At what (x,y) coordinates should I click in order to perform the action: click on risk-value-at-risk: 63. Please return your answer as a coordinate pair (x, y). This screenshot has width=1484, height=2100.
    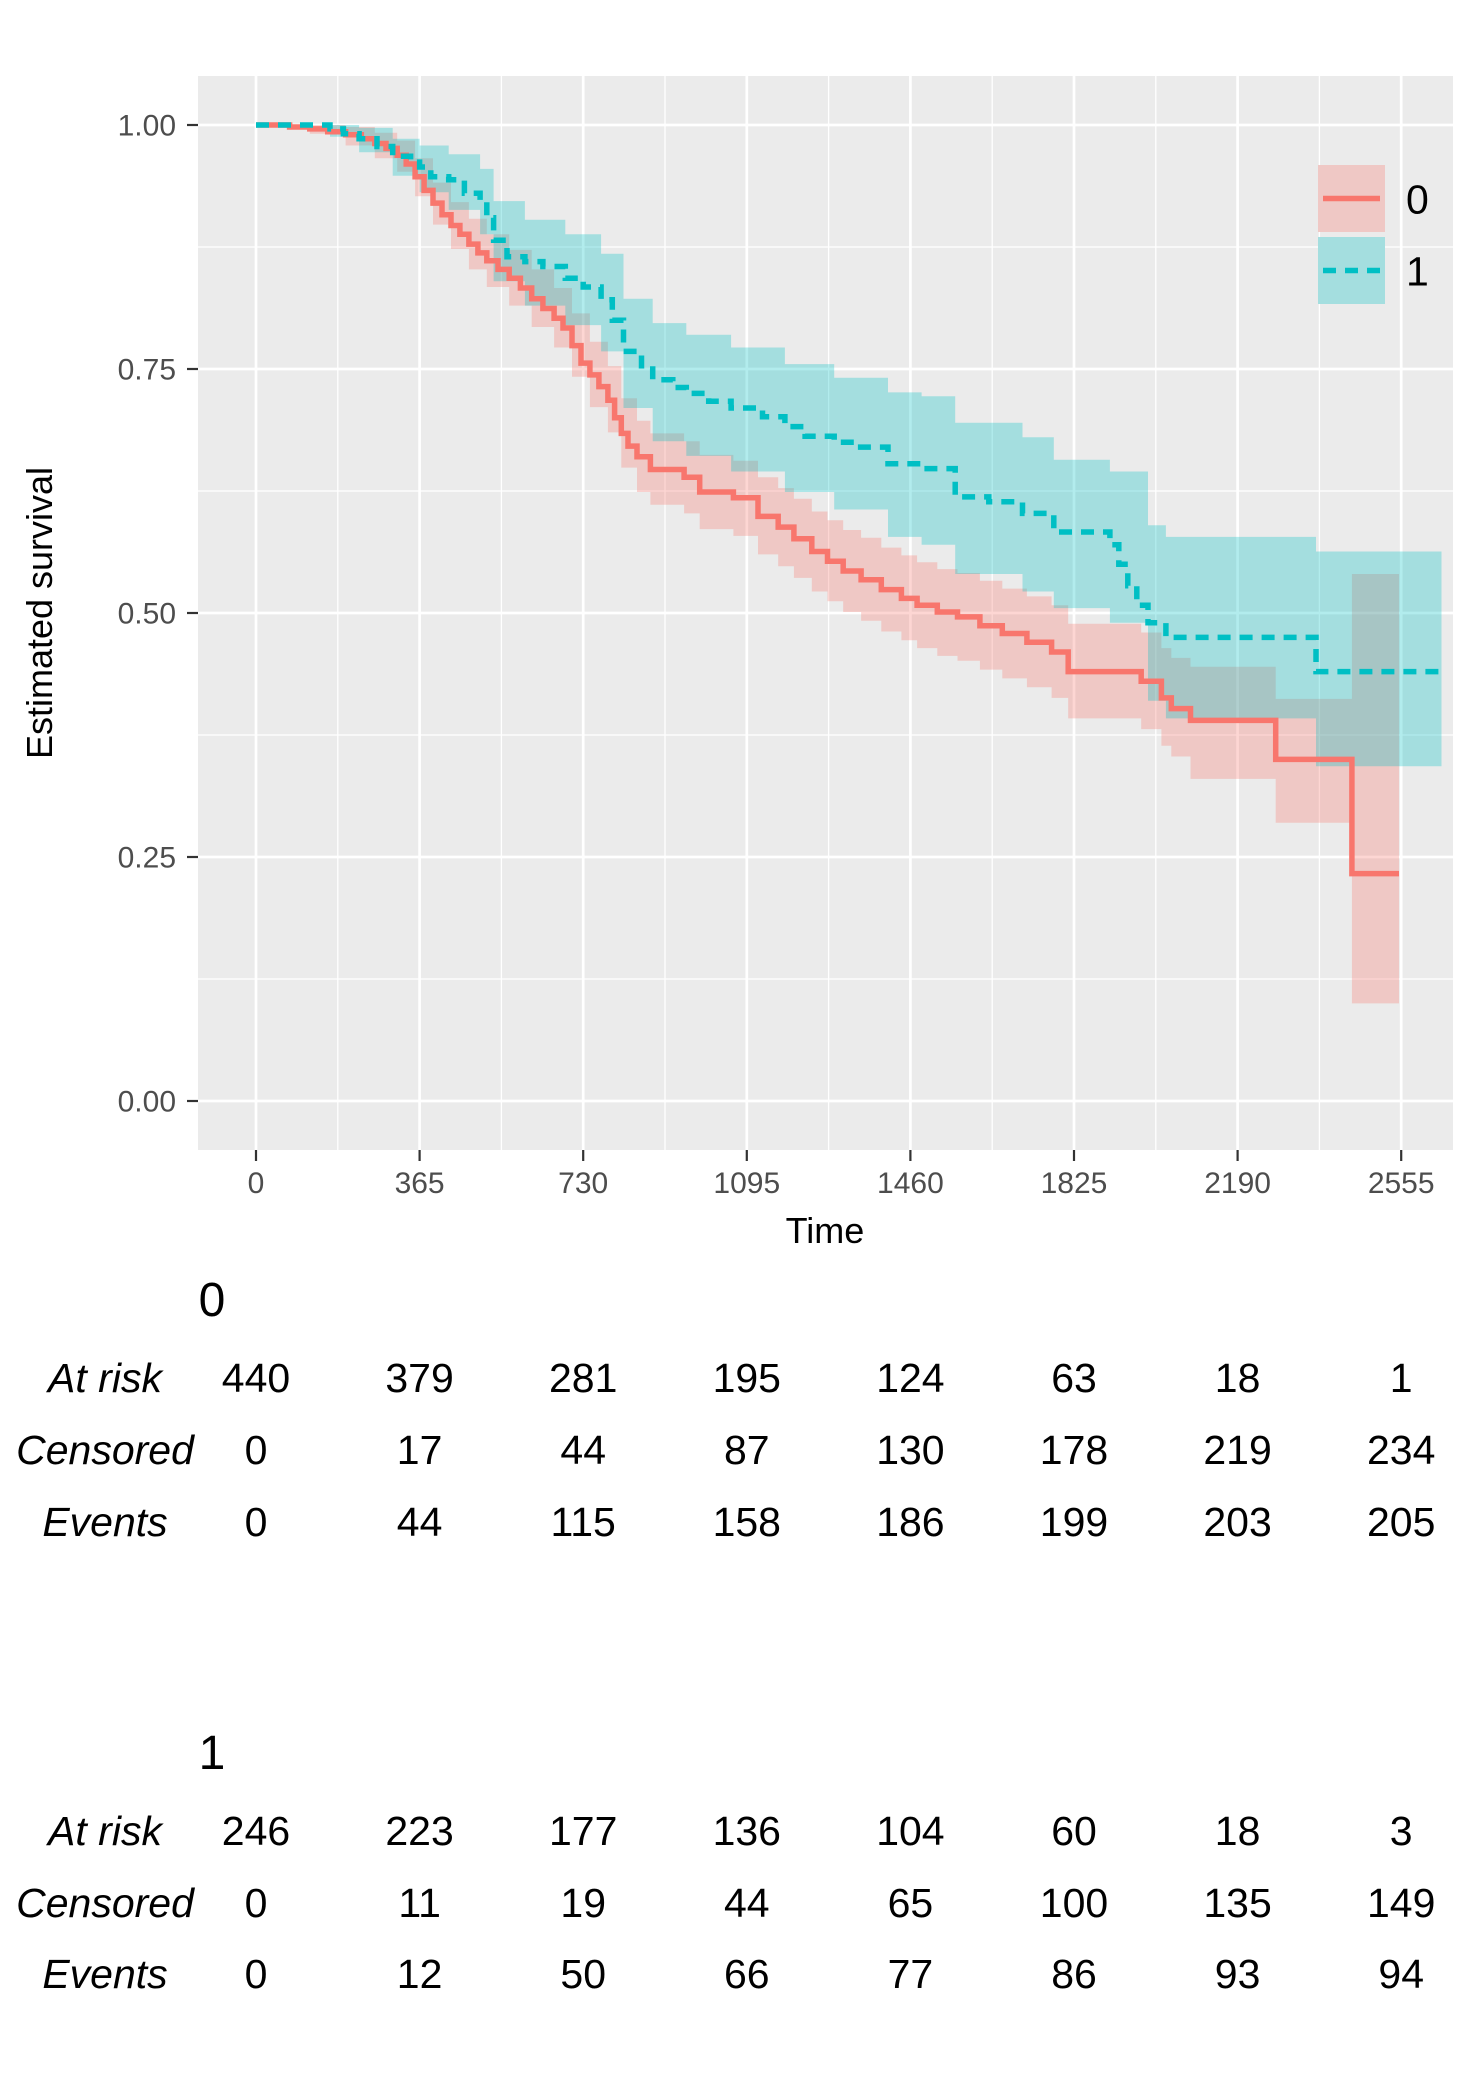
    Looking at the image, I should click on (1074, 1378).